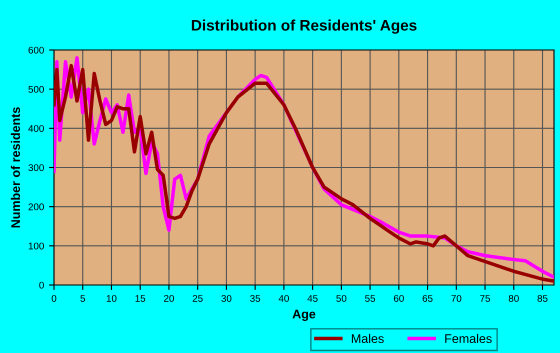 This screenshot has width=560, height=353. I want to click on y-tick-label: 500, so click(36, 89).